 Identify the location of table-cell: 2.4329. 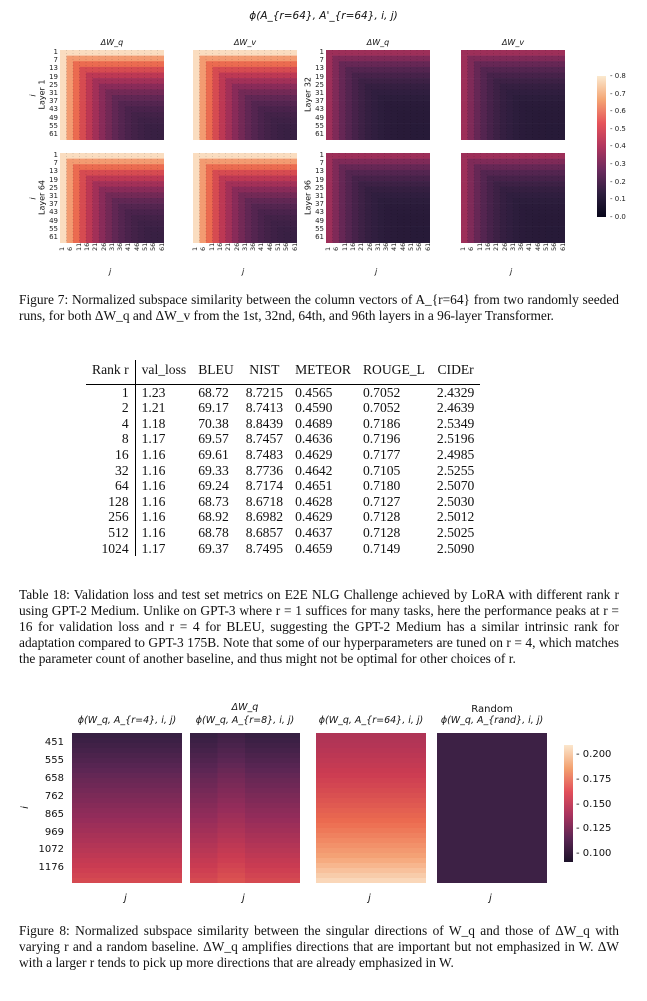
(455, 392).